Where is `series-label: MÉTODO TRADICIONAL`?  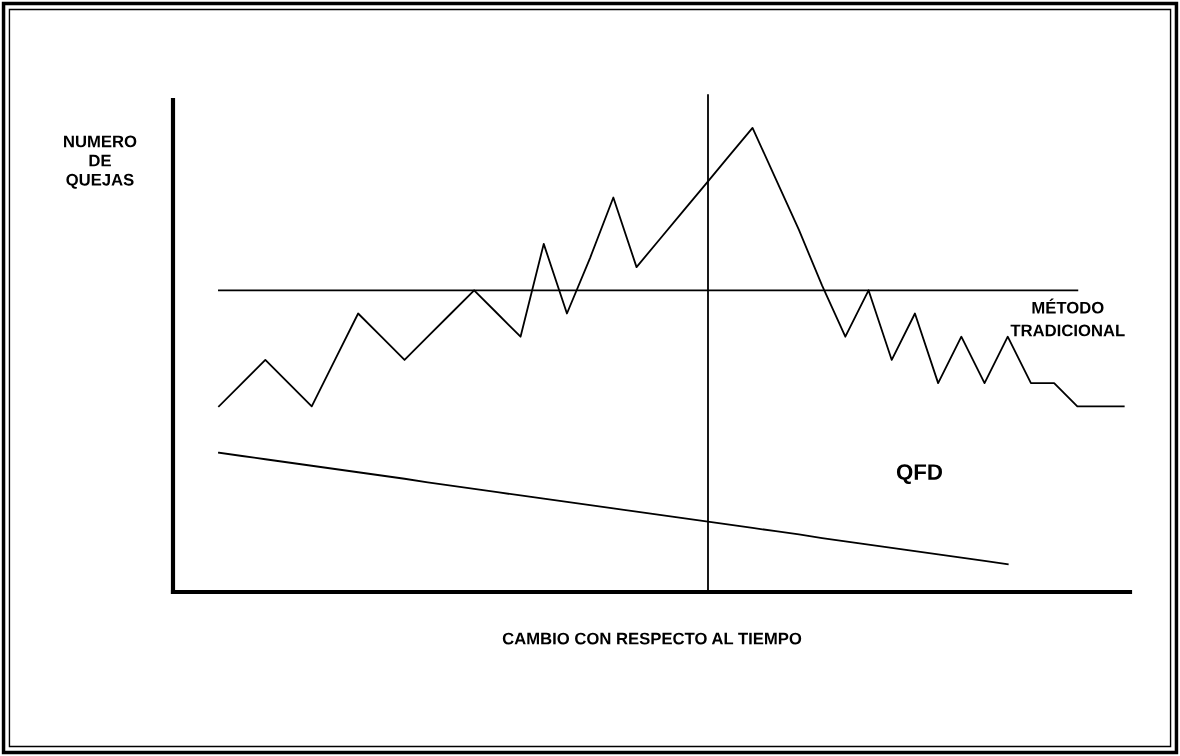
series-label: MÉTODO TRADICIONAL is located at coordinates (1067, 317).